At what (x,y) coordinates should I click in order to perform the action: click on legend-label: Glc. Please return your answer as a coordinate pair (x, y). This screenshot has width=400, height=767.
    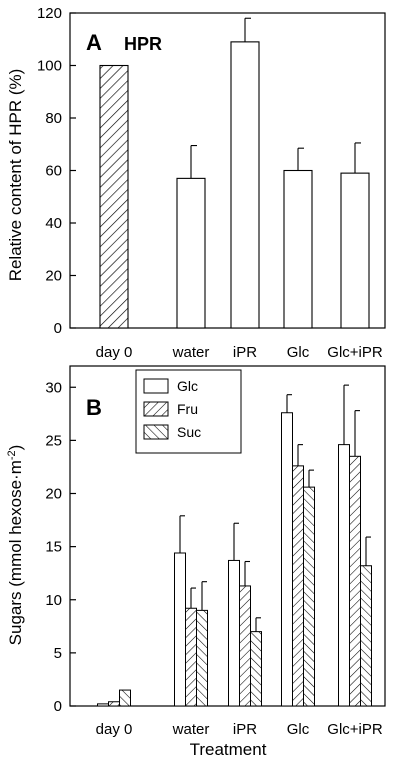
    Looking at the image, I should click on (187, 386).